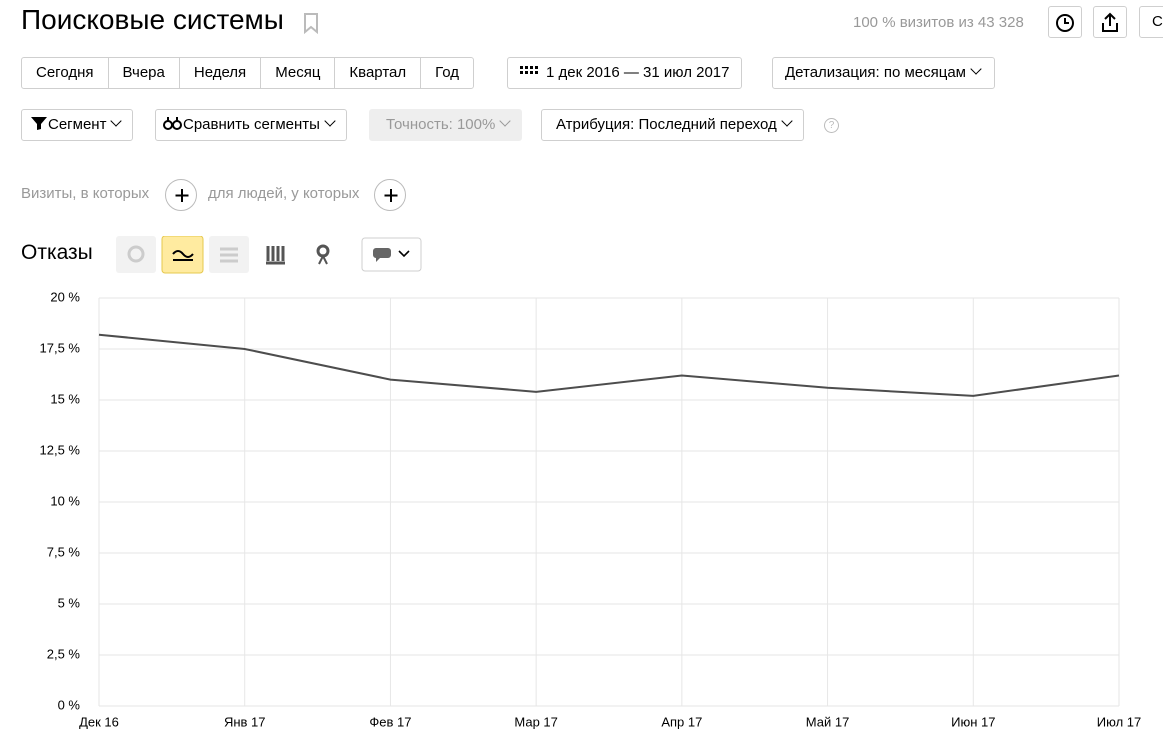  I want to click on x-tick-label: Дек 16, so click(99, 721).